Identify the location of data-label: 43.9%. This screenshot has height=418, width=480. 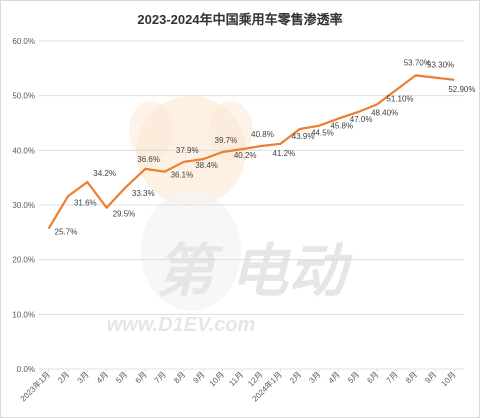
(303, 136).